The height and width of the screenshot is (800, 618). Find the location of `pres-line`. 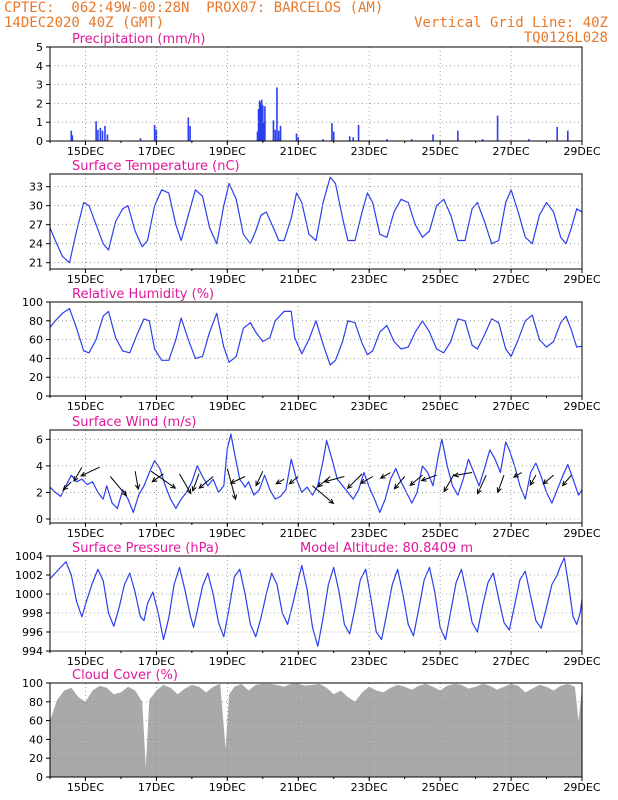

pres-line is located at coordinates (316, 602).